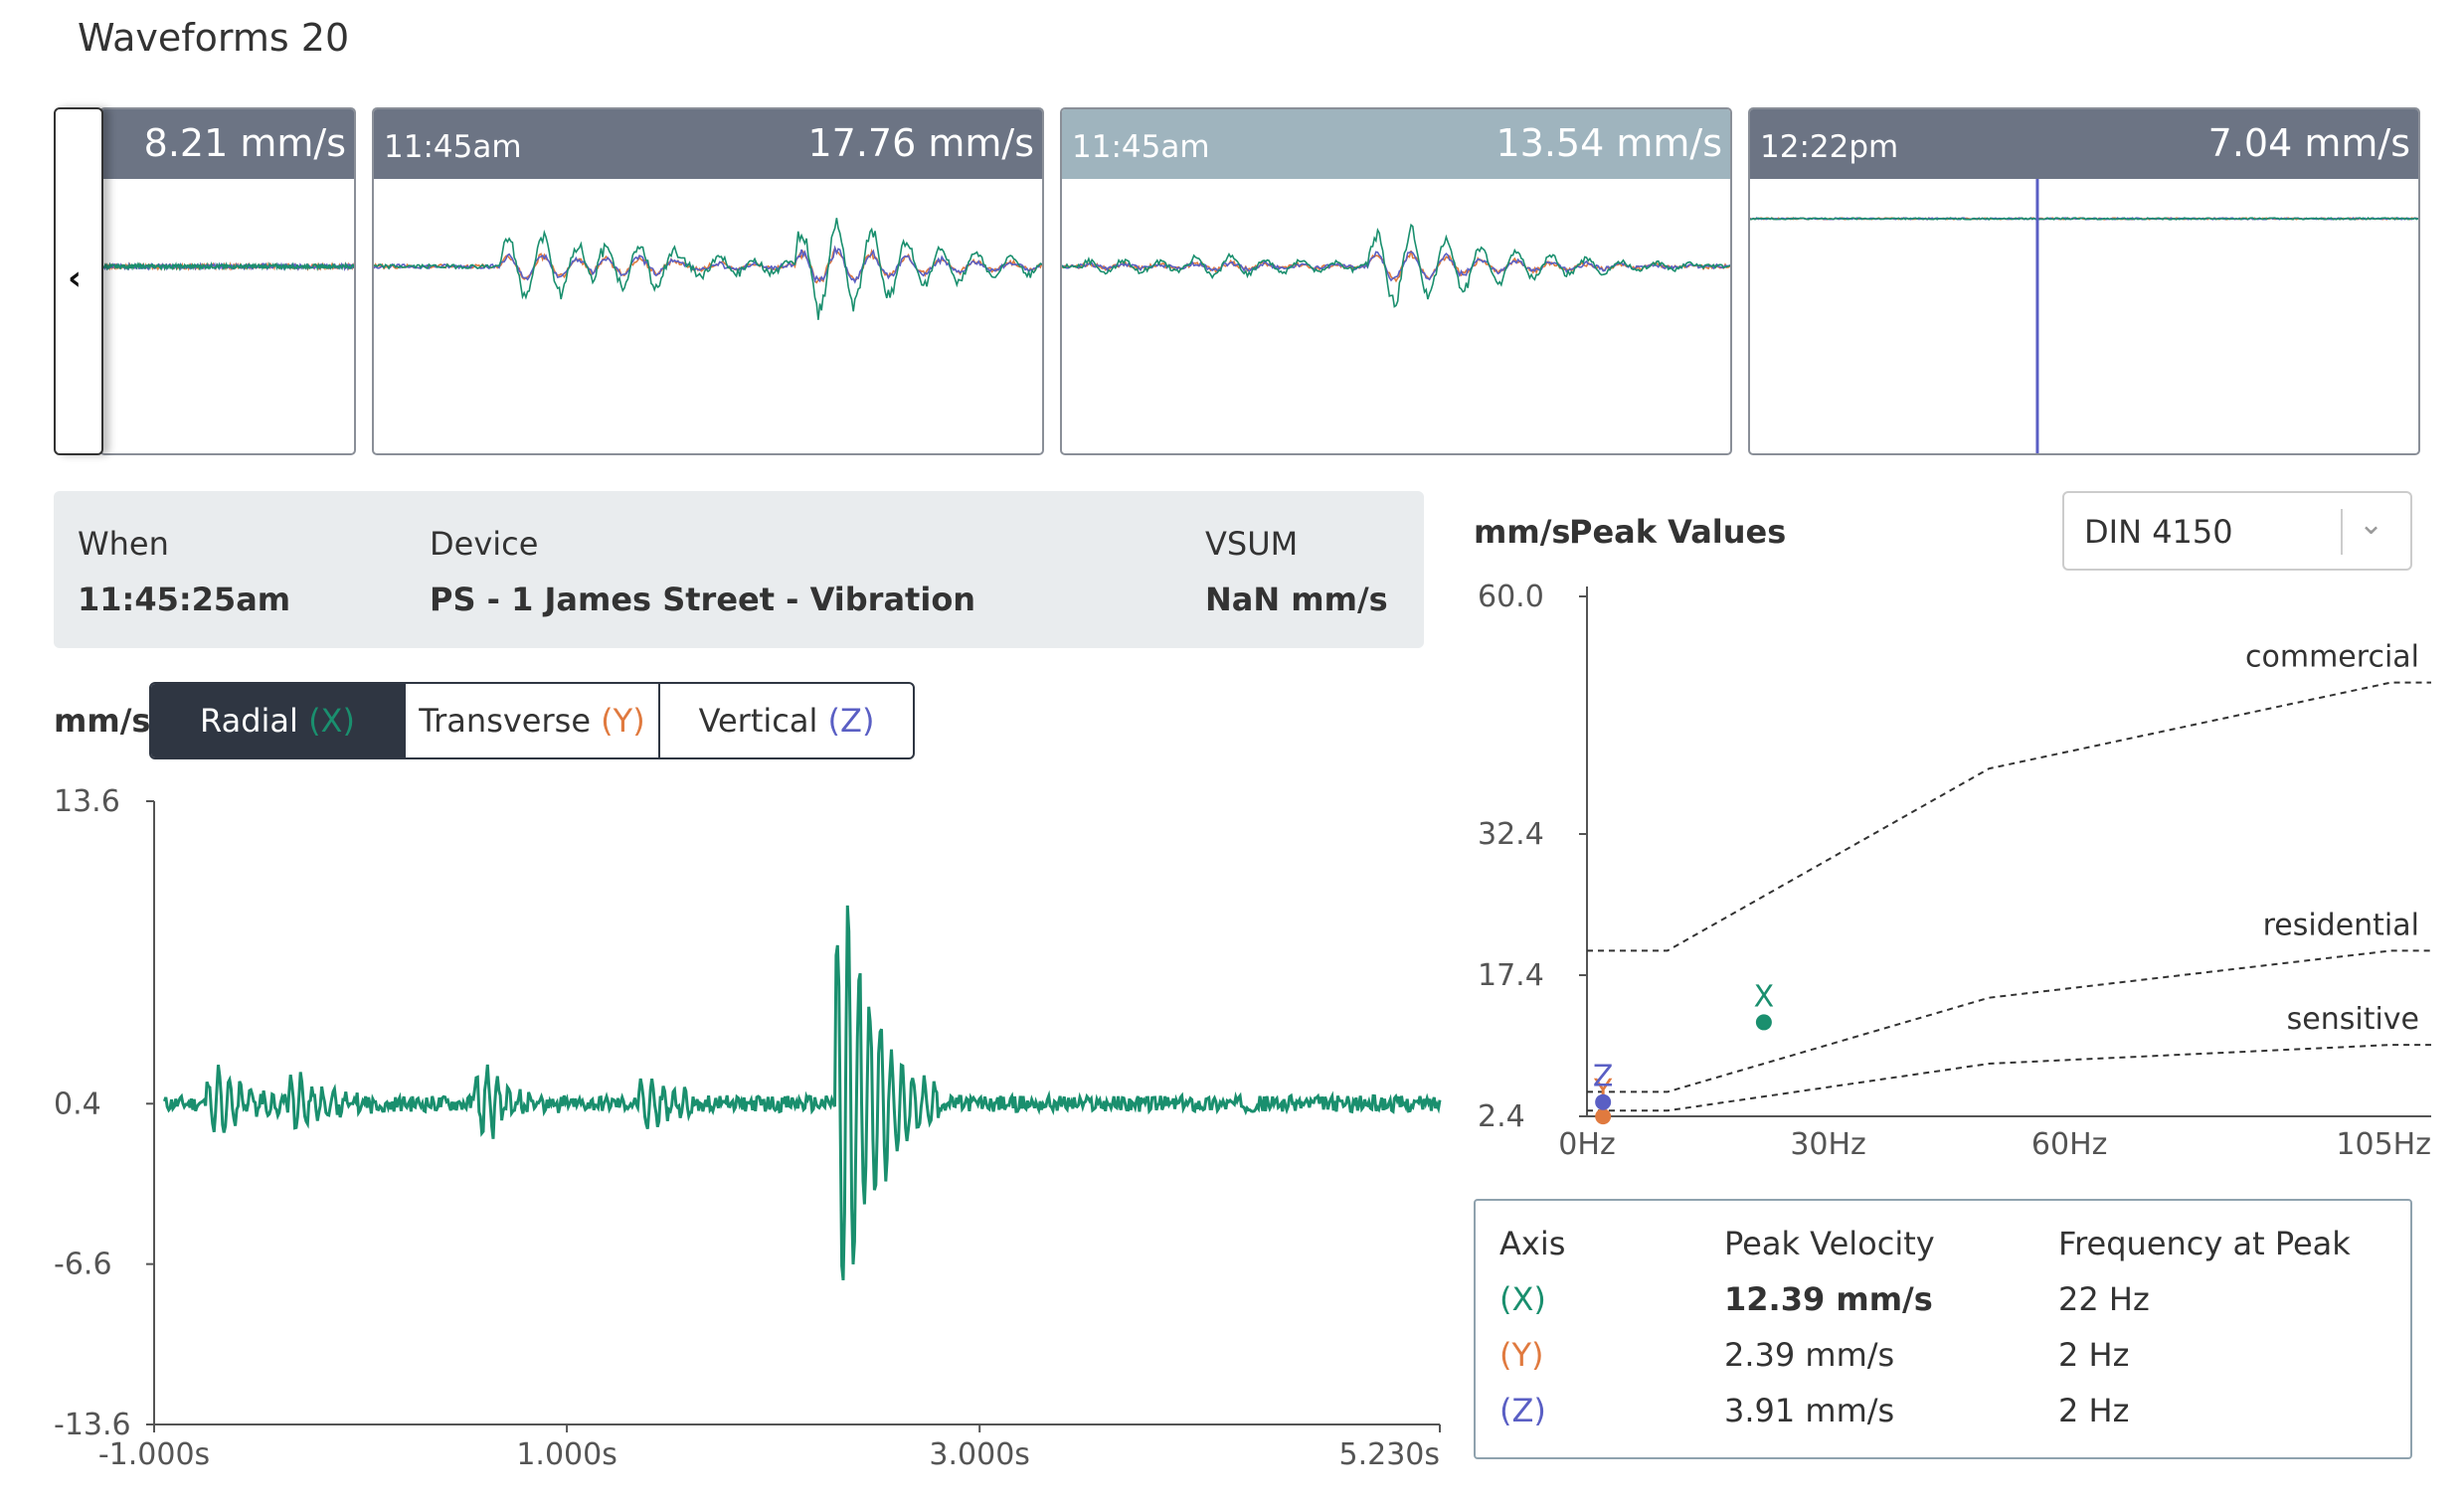 The image size is (2464, 1505). I want to click on tab-radial: Radial (X), so click(277, 720).